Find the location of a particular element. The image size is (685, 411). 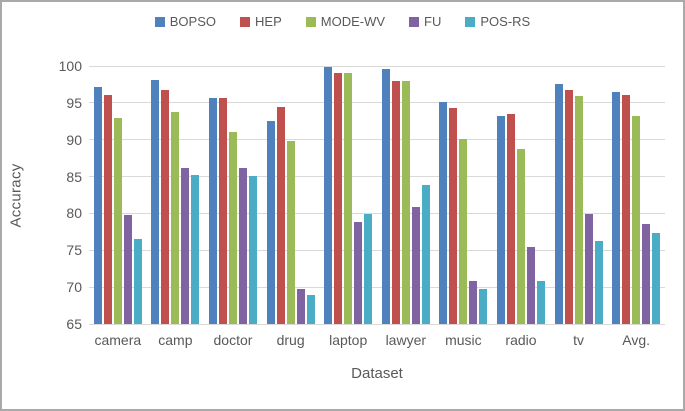

y-tick-label-75: 75 is located at coordinates (74, 250).